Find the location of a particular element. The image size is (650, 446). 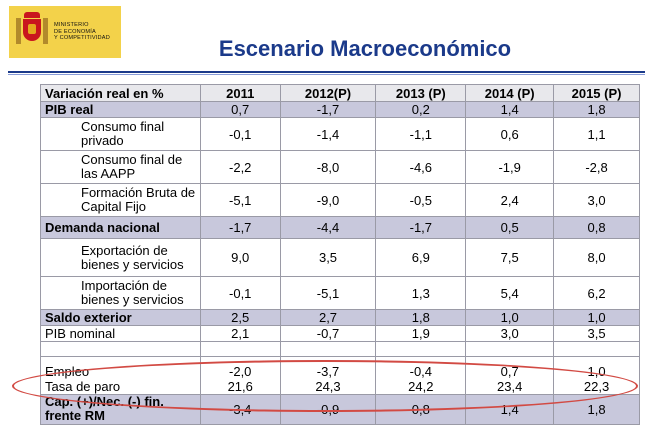

table-cell: 1,3 is located at coordinates (421, 293).